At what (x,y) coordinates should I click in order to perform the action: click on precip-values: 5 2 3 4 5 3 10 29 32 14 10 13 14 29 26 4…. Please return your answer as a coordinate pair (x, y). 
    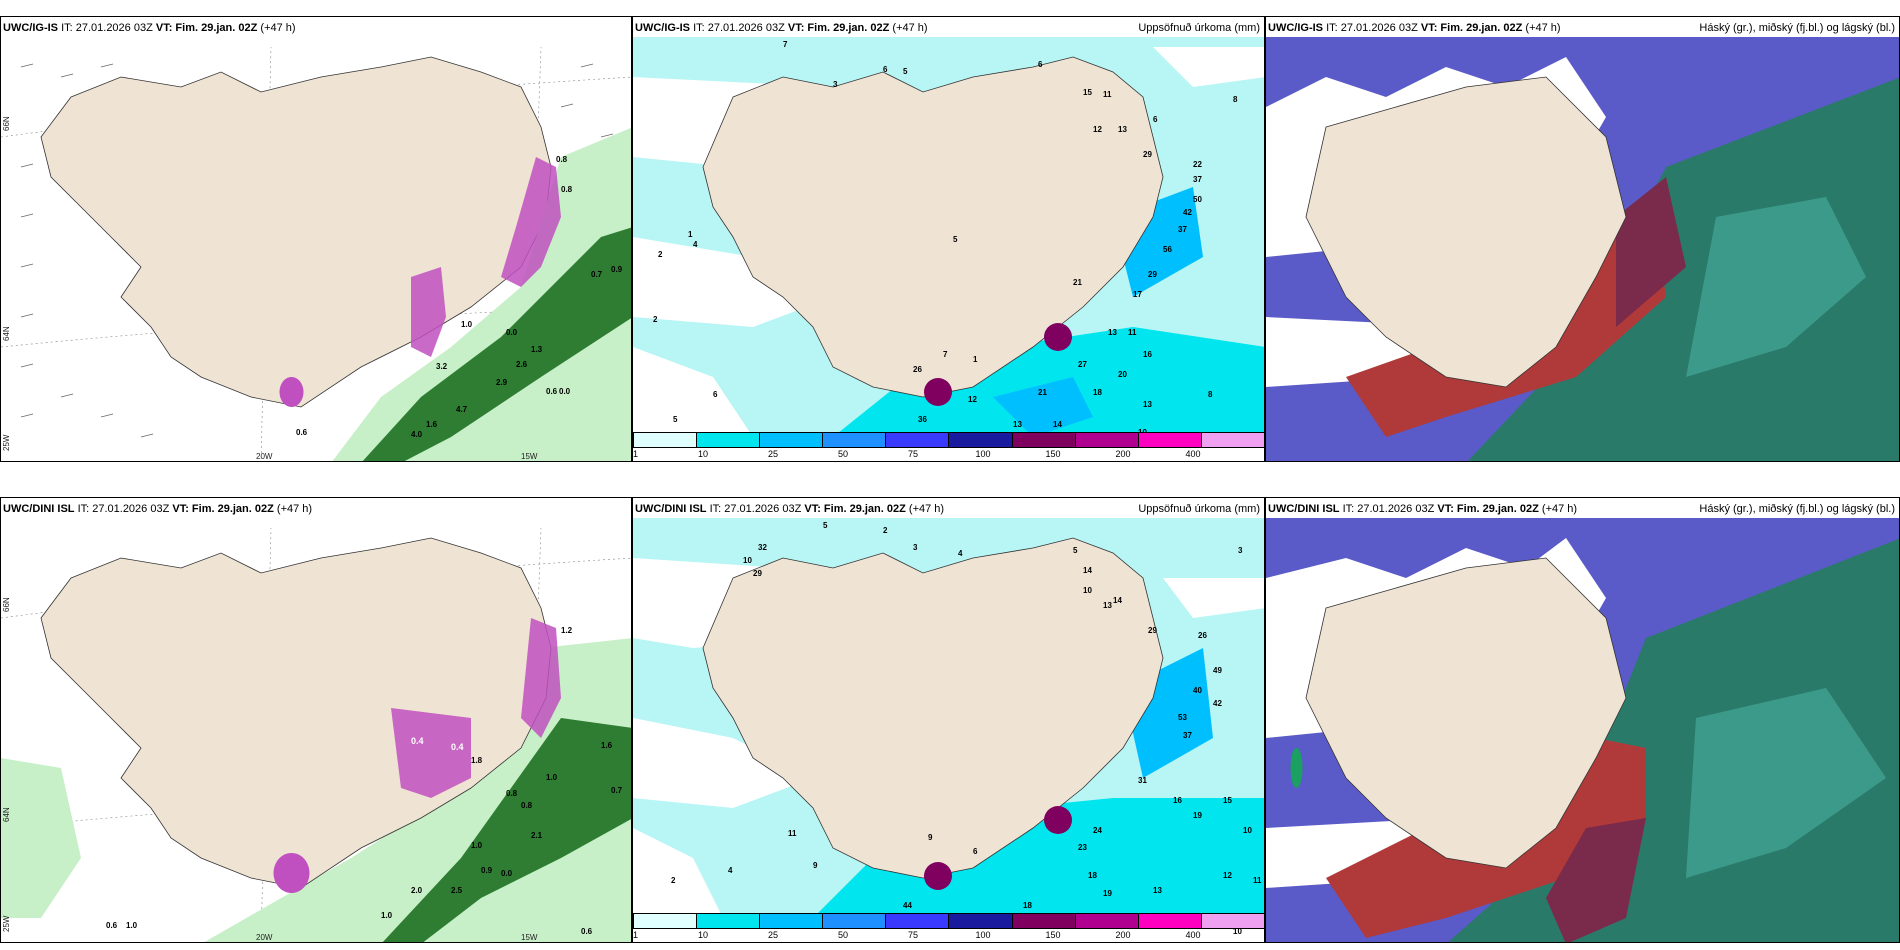
    Looking at the image, I should click on (966, 728).